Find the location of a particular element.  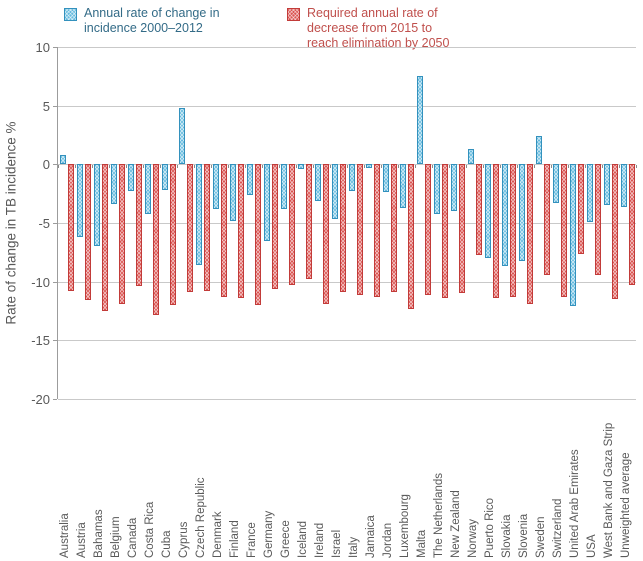

bar-blue-belgium is located at coordinates (113, 184).